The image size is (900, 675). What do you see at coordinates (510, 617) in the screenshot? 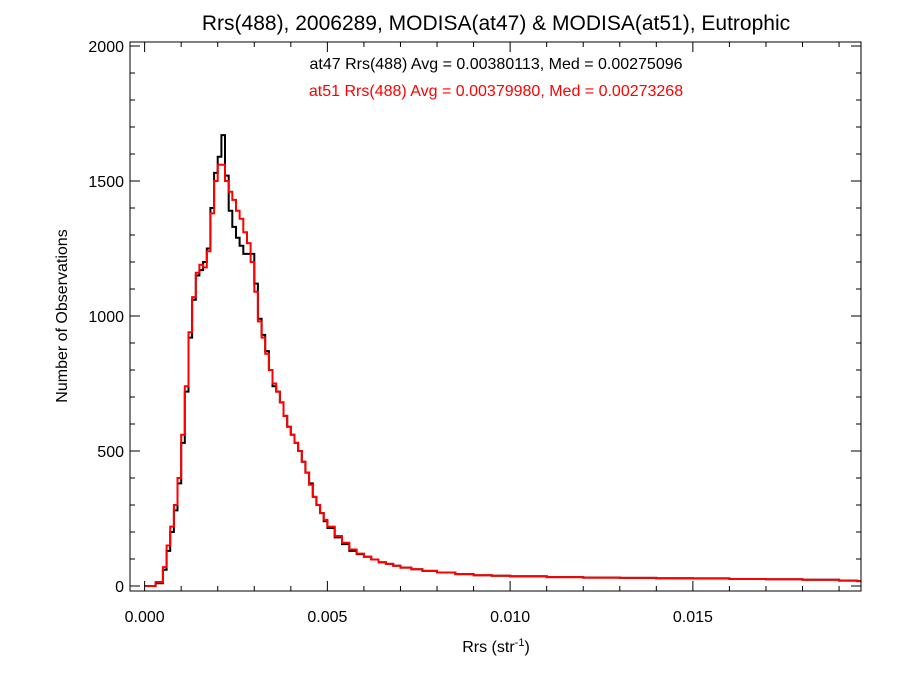
I see `x-tick-label: 0.010` at bounding box center [510, 617].